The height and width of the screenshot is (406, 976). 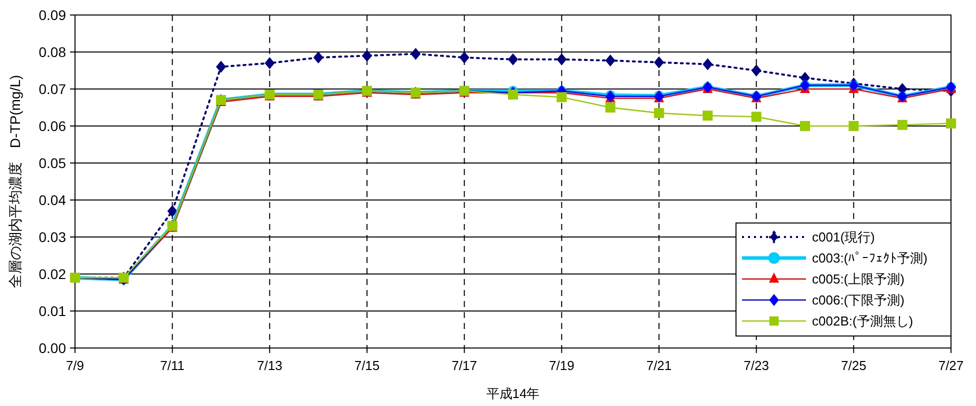 What do you see at coordinates (269, 365) in the screenshot?
I see `x-tick-label: 7/13` at bounding box center [269, 365].